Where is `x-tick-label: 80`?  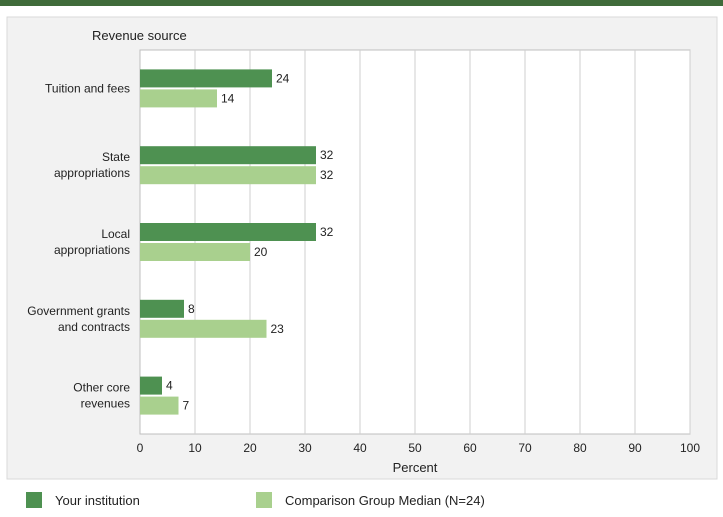
x-tick-label: 80 is located at coordinates (580, 448).